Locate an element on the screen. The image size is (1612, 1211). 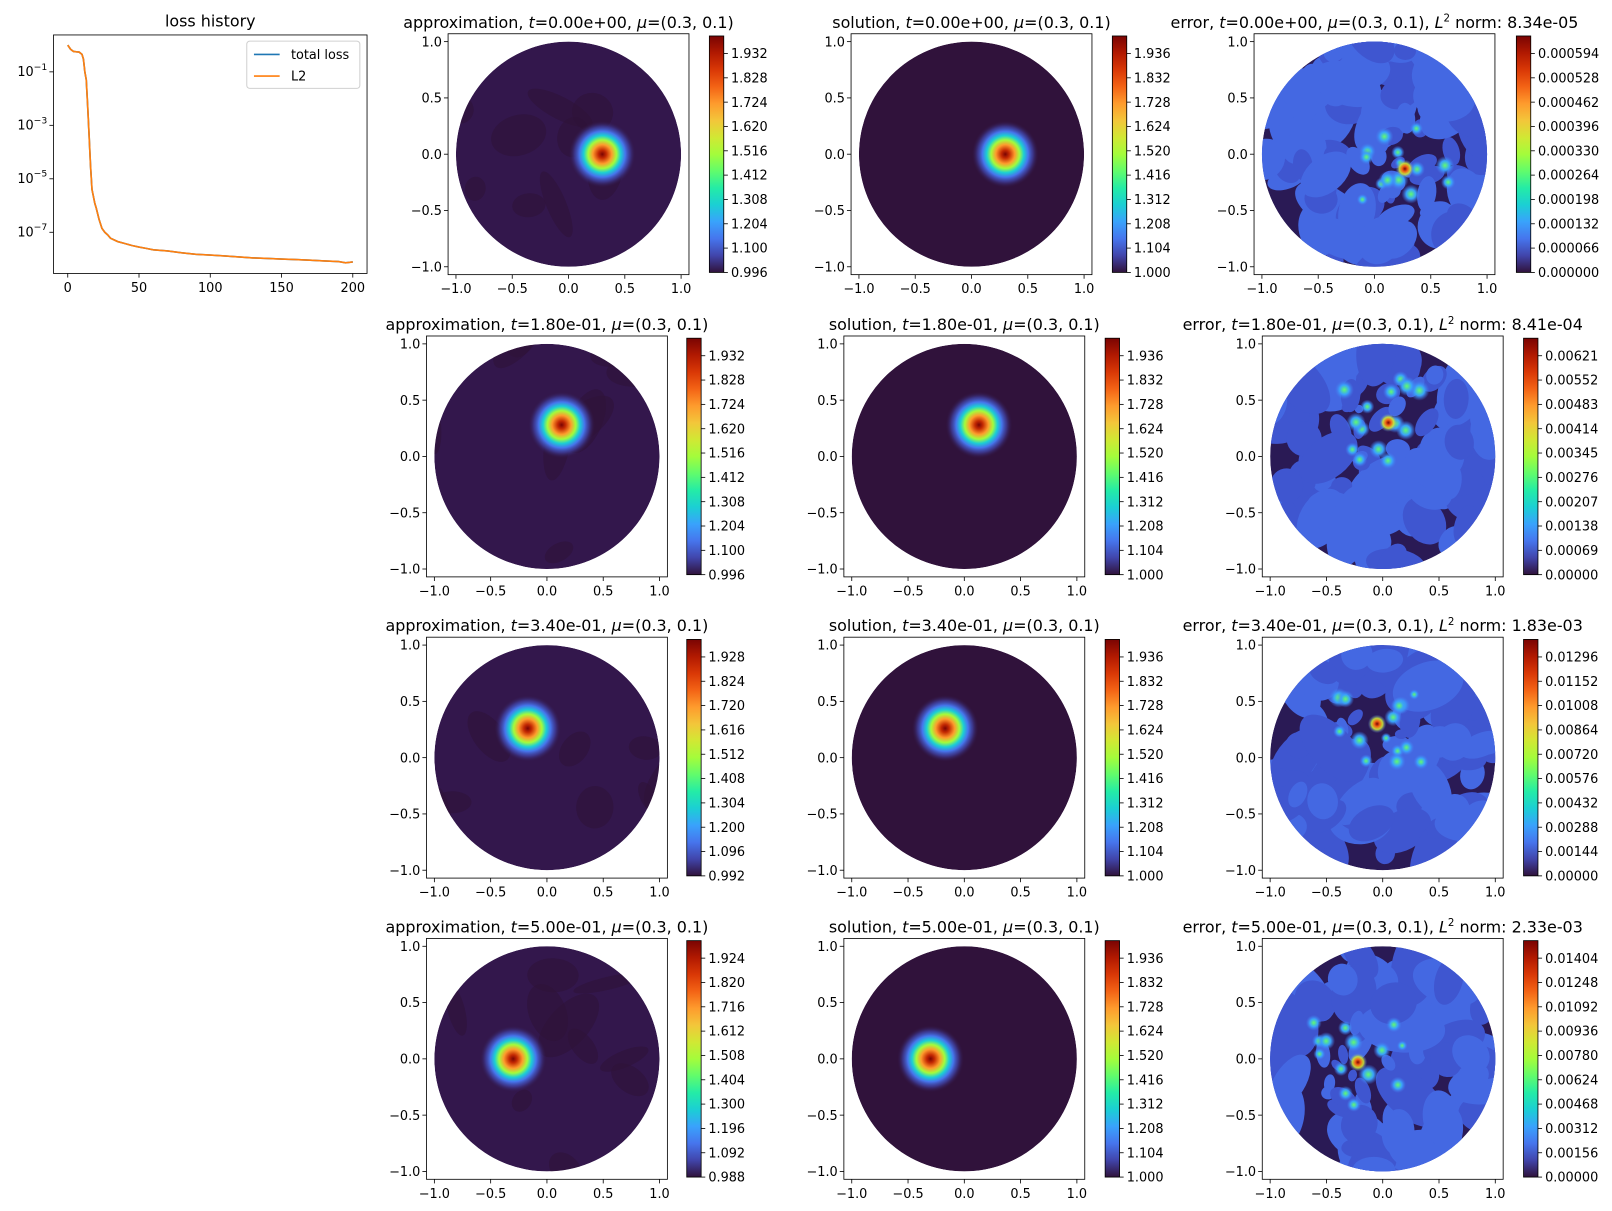
colorbar-tick-label: 0.000528 is located at coordinates (1568, 78).